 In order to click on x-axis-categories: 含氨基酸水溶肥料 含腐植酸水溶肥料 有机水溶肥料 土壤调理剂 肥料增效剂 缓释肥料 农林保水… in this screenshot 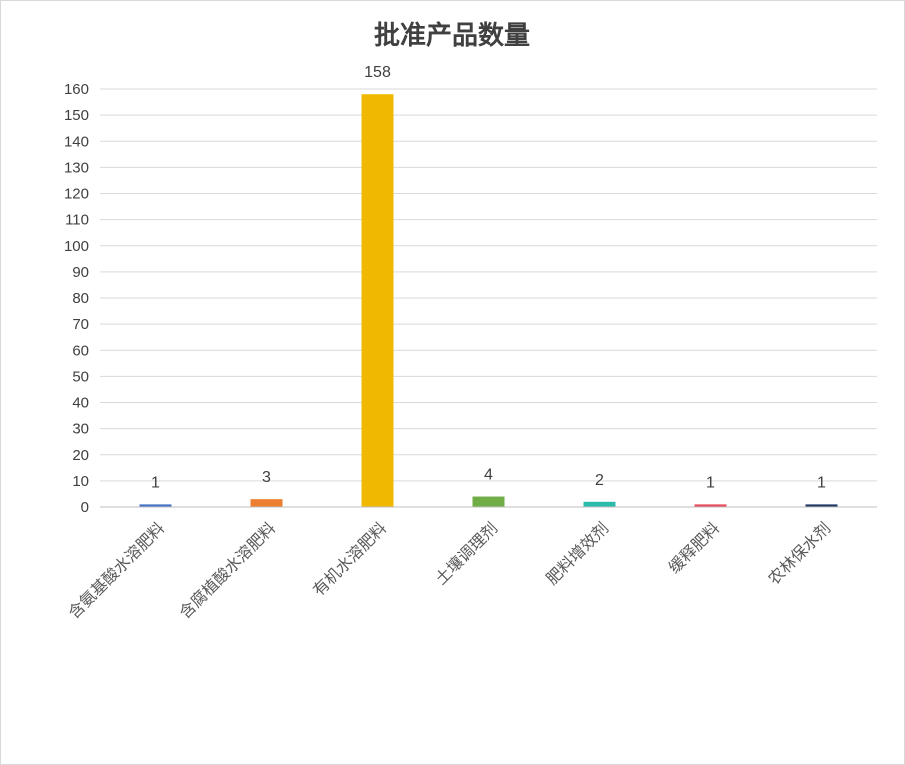, I will do `click(449, 570)`.